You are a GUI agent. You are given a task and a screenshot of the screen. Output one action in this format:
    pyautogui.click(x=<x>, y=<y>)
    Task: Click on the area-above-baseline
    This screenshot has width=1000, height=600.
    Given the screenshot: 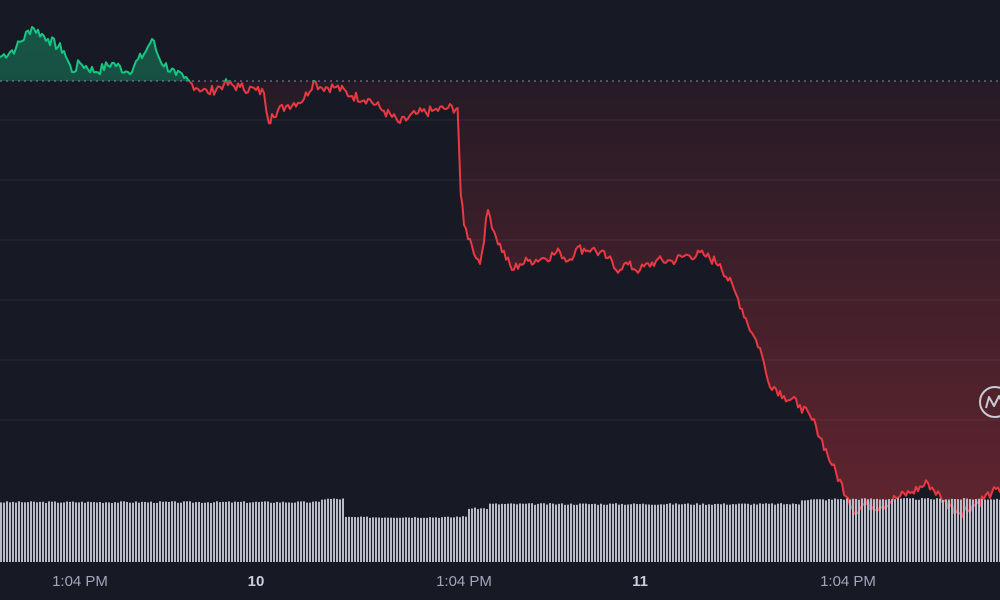 What is the action you would take?
    pyautogui.click(x=500, y=54)
    